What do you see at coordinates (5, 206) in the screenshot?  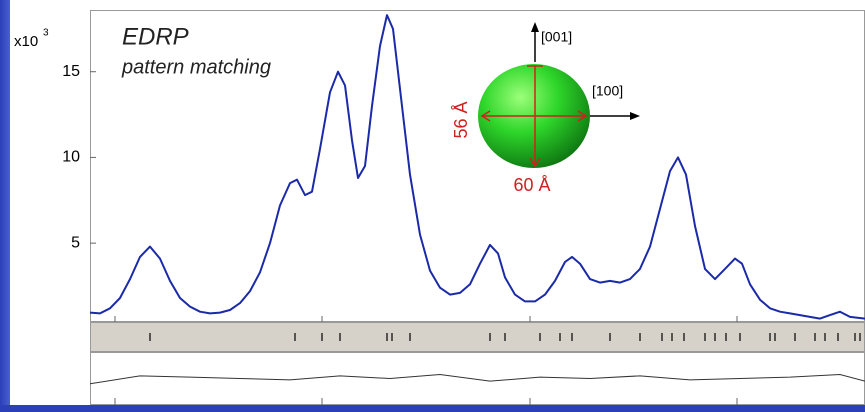 I see `side-band` at bounding box center [5, 206].